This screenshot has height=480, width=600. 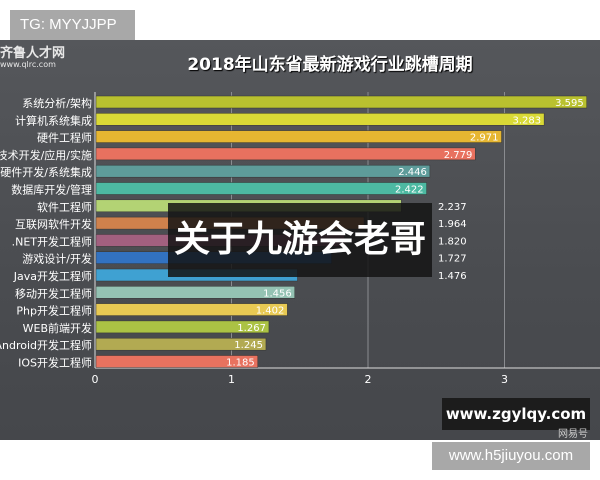 What do you see at coordinates (270, 311) in the screenshot?
I see `data-label: 1.402` at bounding box center [270, 311].